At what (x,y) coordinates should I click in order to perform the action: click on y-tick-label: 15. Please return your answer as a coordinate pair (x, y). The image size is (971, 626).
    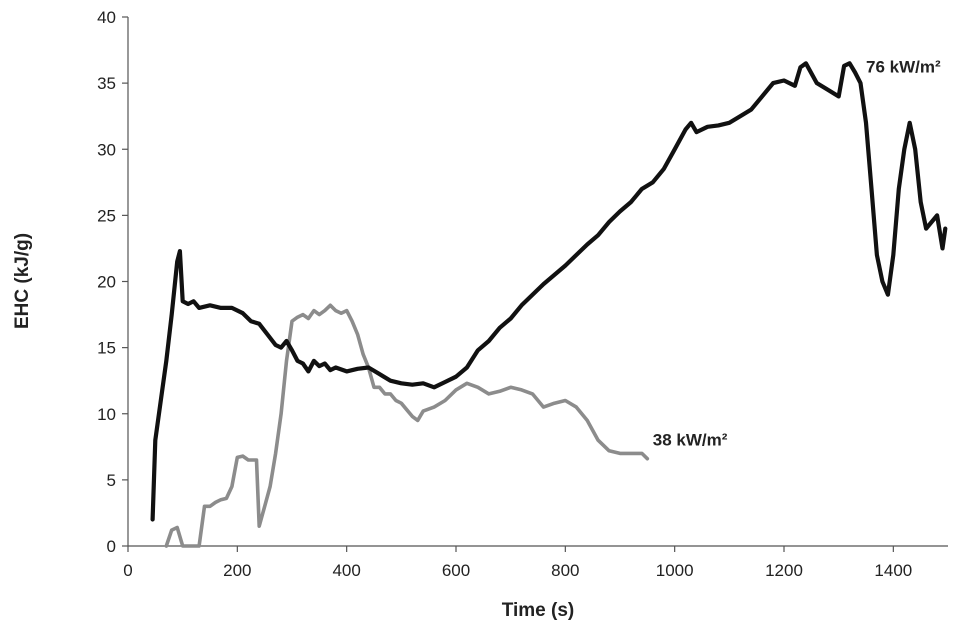
    Looking at the image, I should click on (106, 348).